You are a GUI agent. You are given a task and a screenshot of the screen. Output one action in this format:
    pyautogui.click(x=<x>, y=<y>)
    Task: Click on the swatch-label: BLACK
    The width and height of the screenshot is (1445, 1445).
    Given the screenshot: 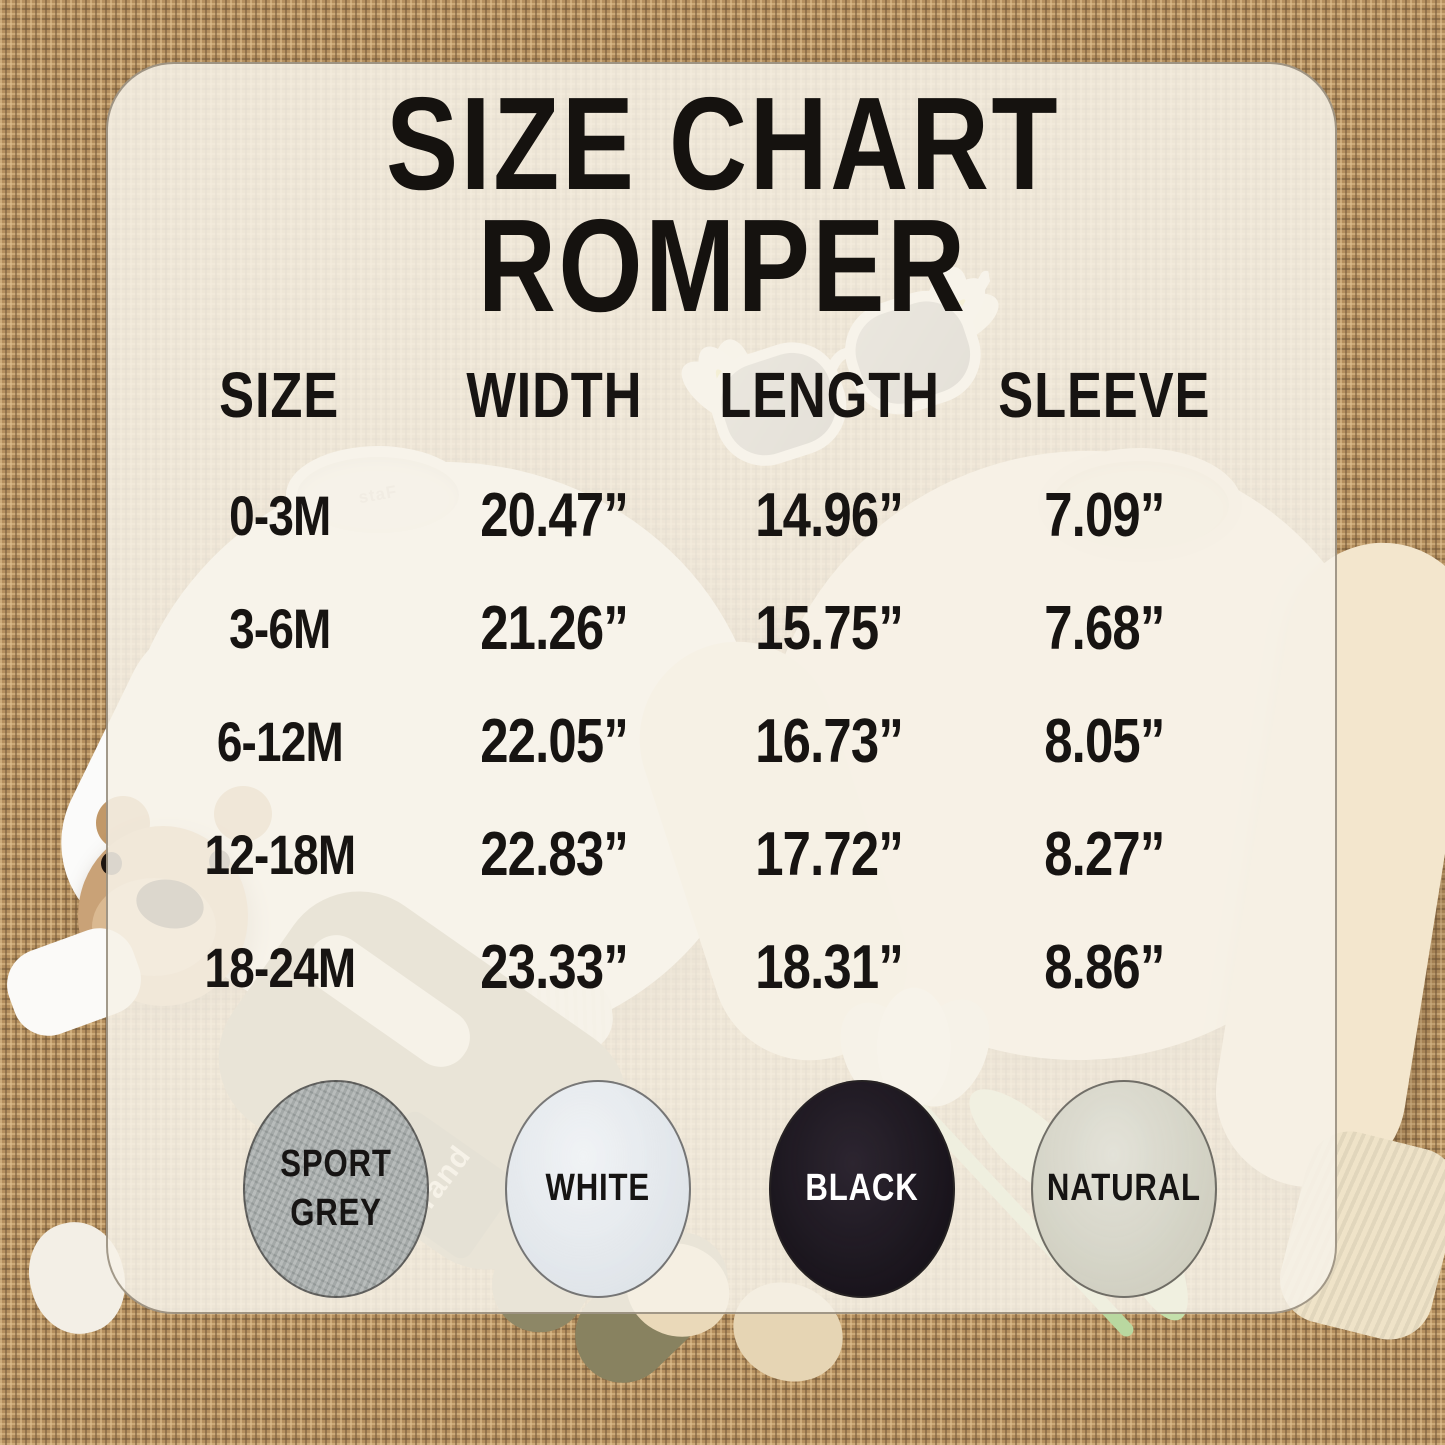 What is the action you would take?
    pyautogui.click(x=862, y=1188)
    